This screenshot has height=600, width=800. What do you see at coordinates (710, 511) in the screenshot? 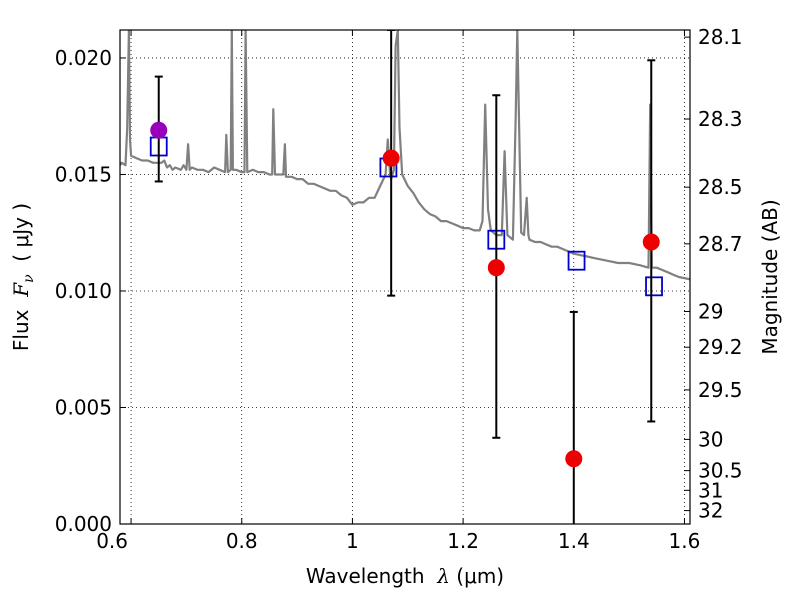
I see `y2-tick-label: 32` at bounding box center [710, 511].